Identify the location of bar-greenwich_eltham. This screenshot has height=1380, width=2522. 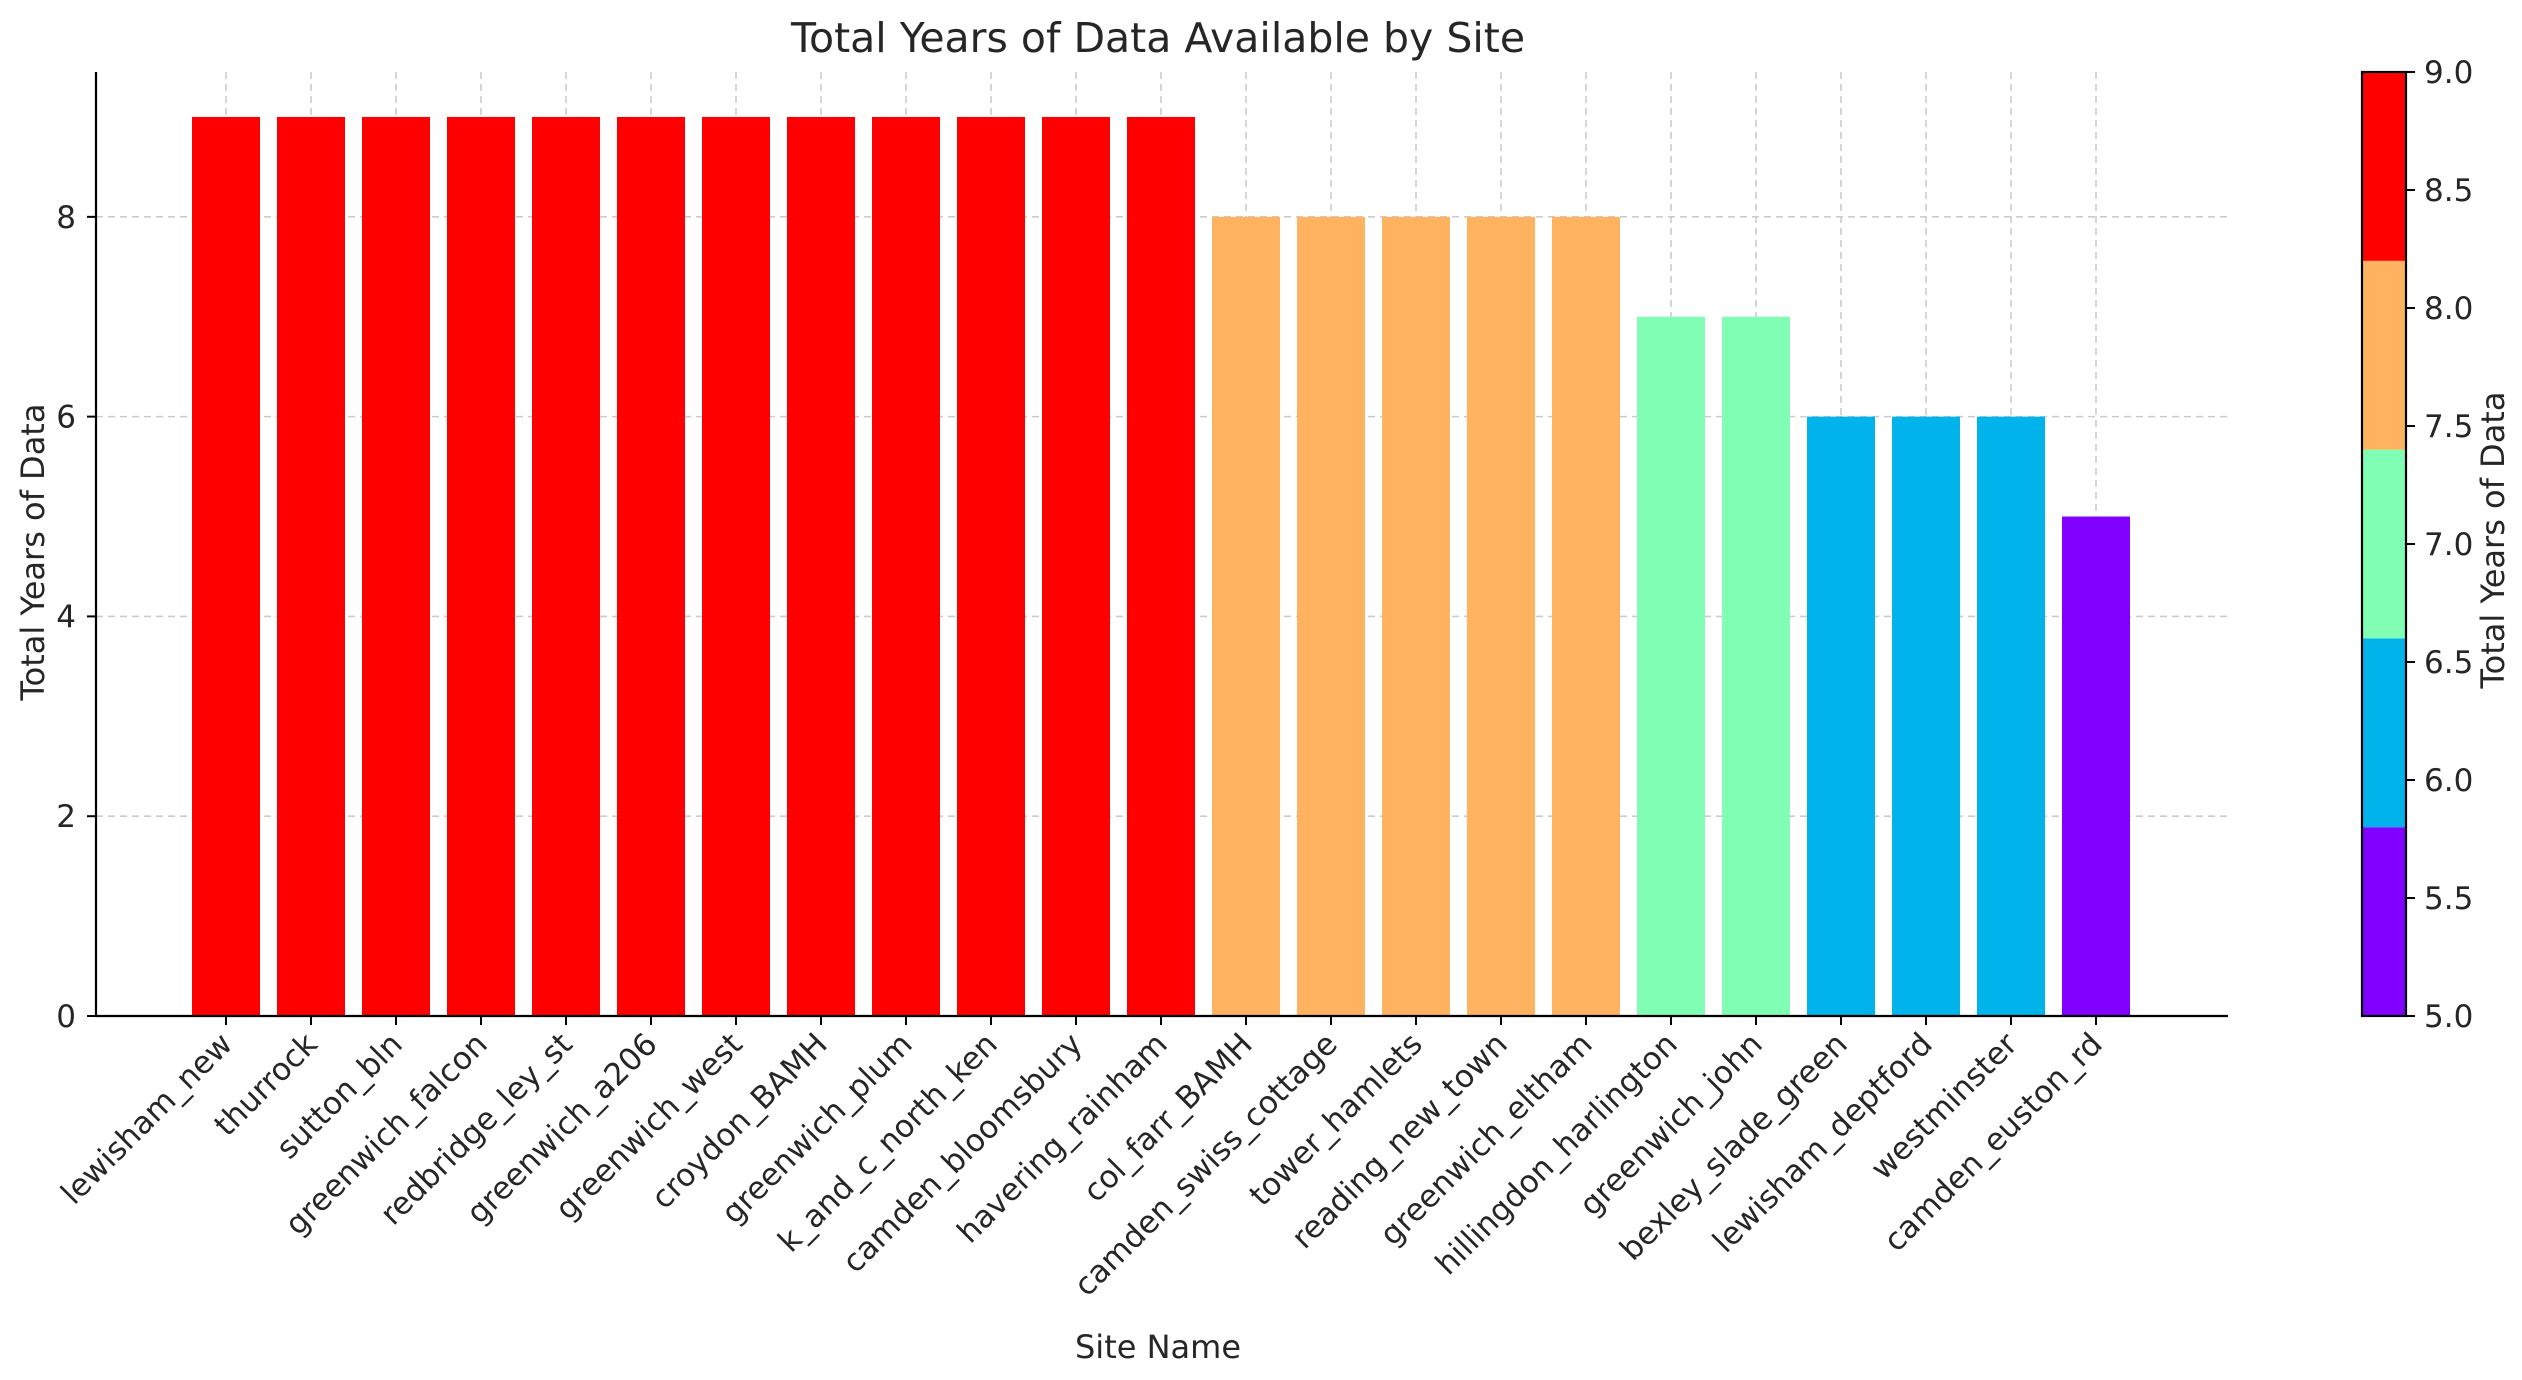
(1586, 616).